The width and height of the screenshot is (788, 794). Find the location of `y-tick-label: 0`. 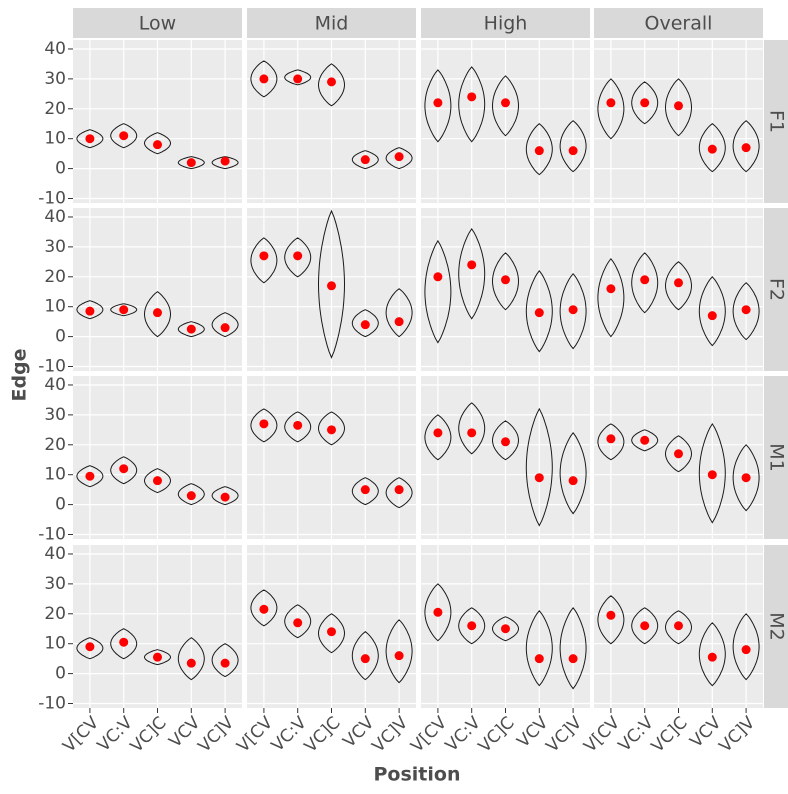

y-tick-label: 0 is located at coordinates (60, 674).